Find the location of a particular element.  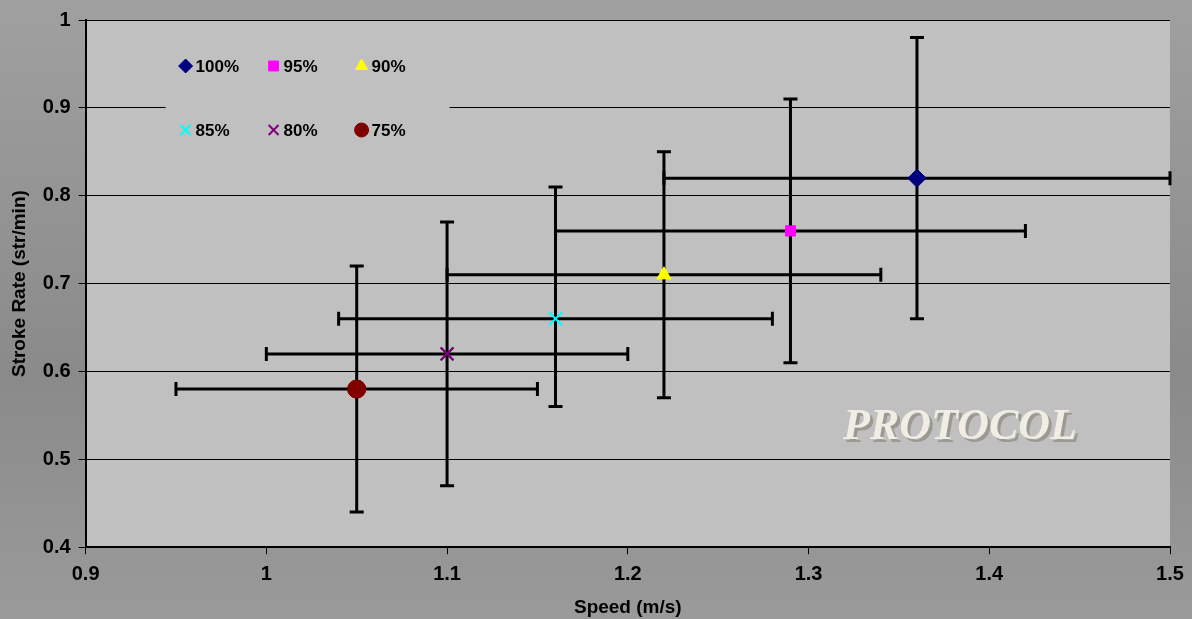

legend-label: 90% is located at coordinates (388, 66).